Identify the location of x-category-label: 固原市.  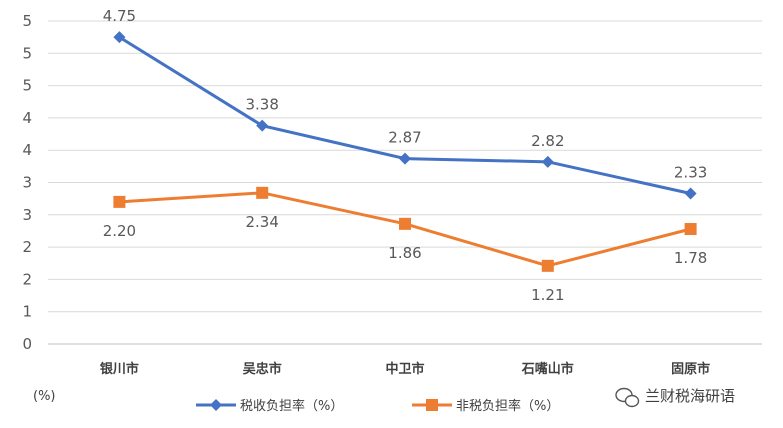
(690, 369).